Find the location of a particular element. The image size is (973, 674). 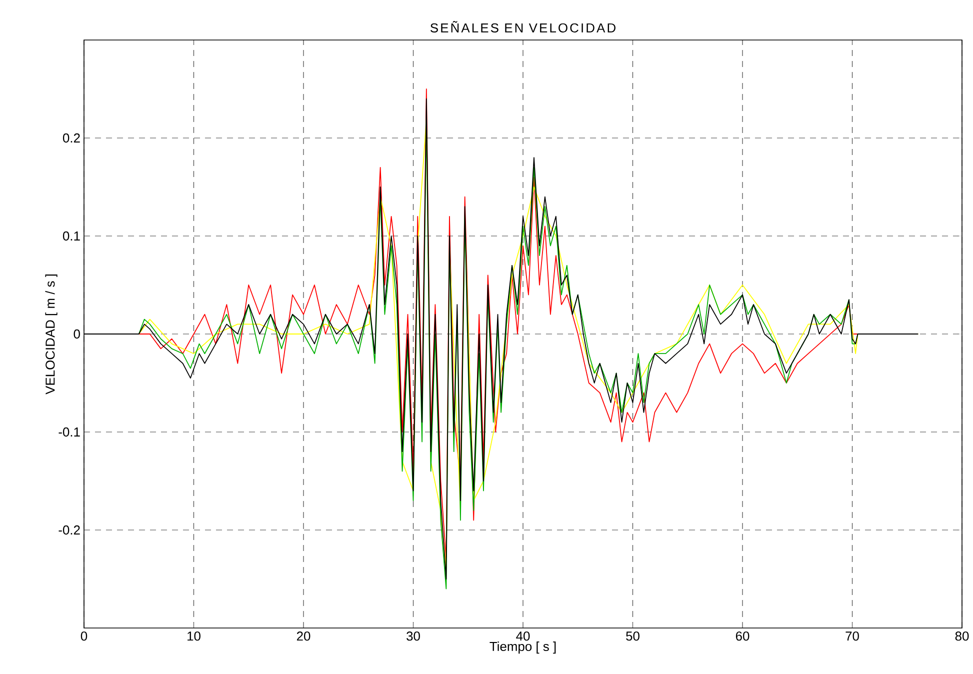

y-tick-label: -0.2 is located at coordinates (69, 530).